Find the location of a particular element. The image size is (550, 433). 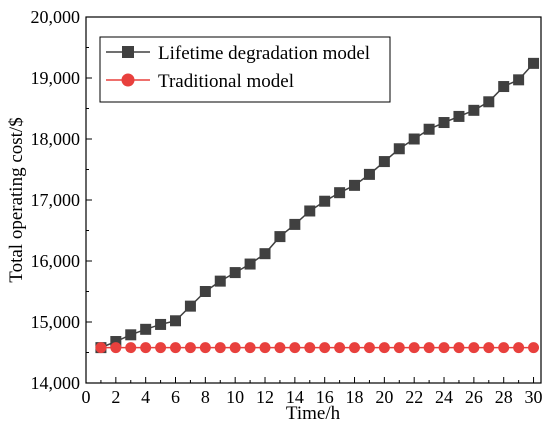

y-tick-label: 16,000 is located at coordinates (56, 261).